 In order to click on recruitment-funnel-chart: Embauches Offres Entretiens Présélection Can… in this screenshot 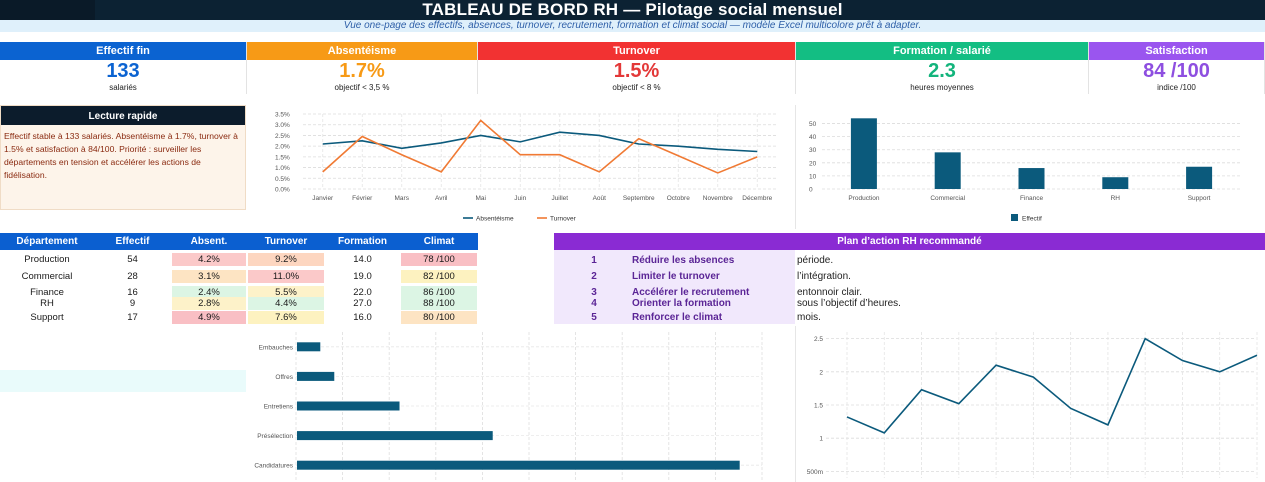, I will do `click(521, 404)`.